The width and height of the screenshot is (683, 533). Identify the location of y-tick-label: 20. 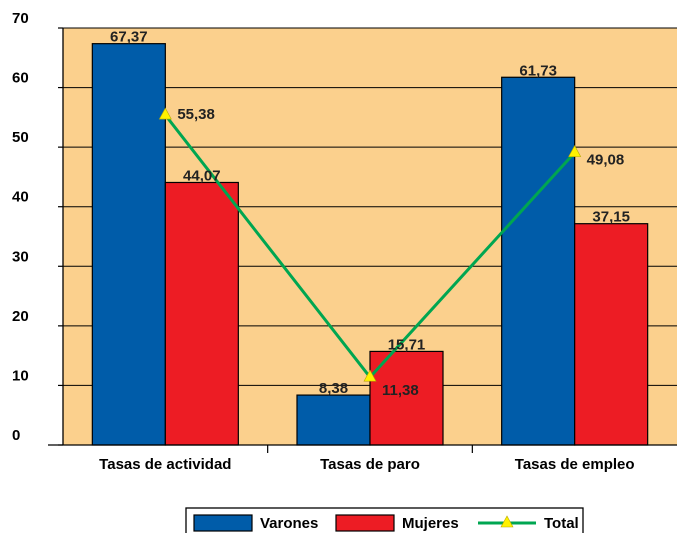
(20, 316).